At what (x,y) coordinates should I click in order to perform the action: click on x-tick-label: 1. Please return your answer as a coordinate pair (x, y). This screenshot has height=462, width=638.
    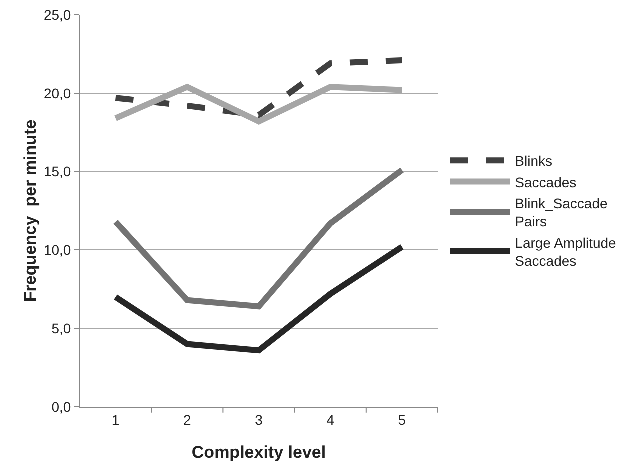
    Looking at the image, I should click on (116, 420).